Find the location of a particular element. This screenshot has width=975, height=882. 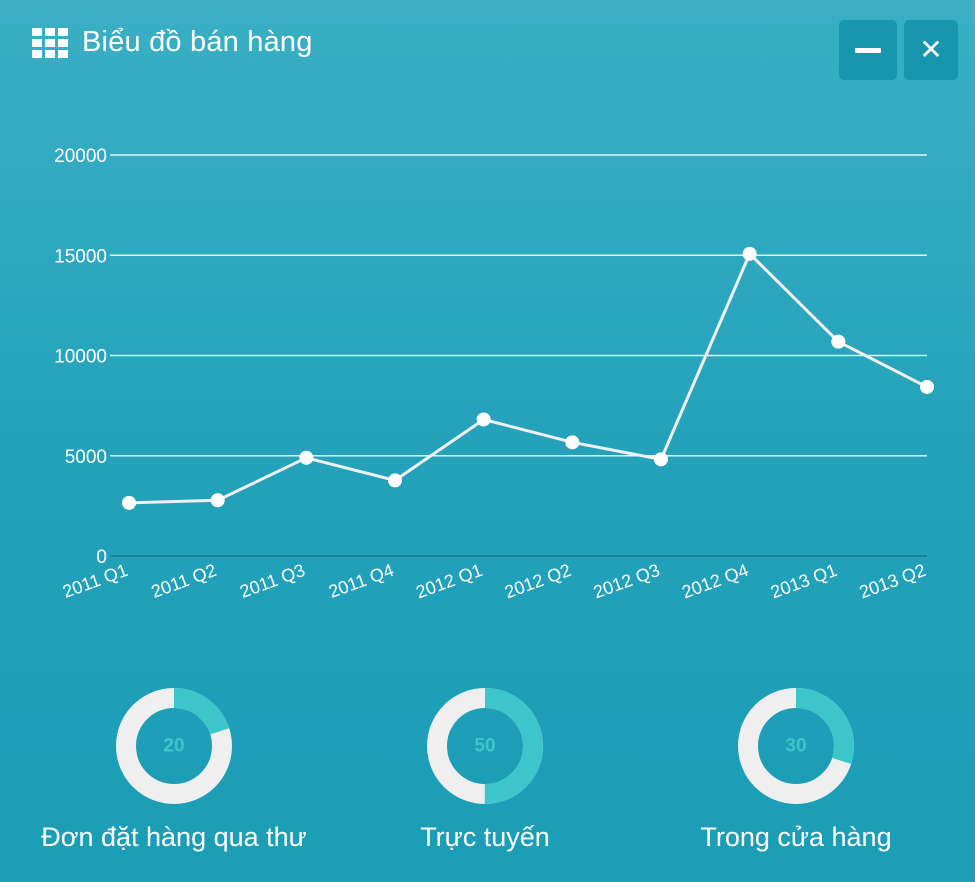

grid-icon is located at coordinates (50, 42).